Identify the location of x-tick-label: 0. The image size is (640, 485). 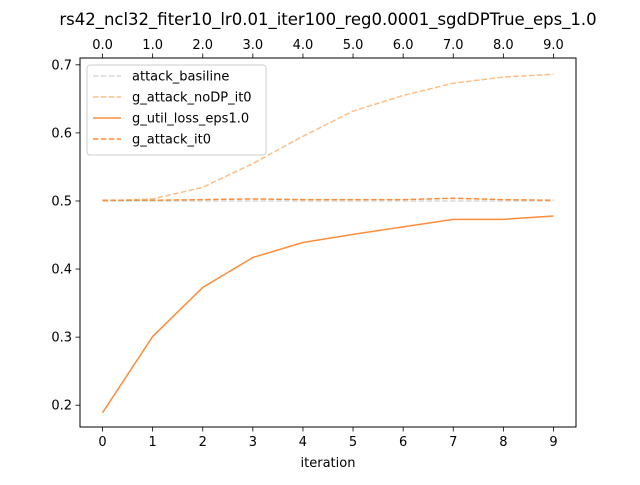
(102, 442).